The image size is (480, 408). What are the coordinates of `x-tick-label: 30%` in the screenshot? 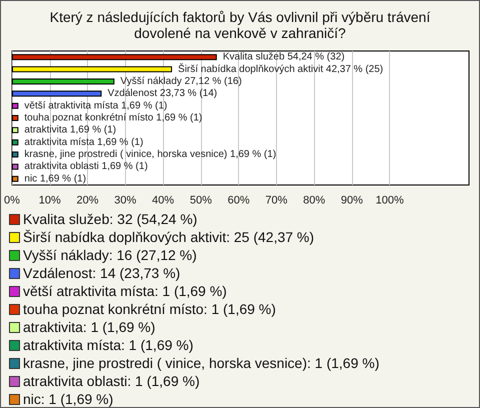 It's located at (125, 200).